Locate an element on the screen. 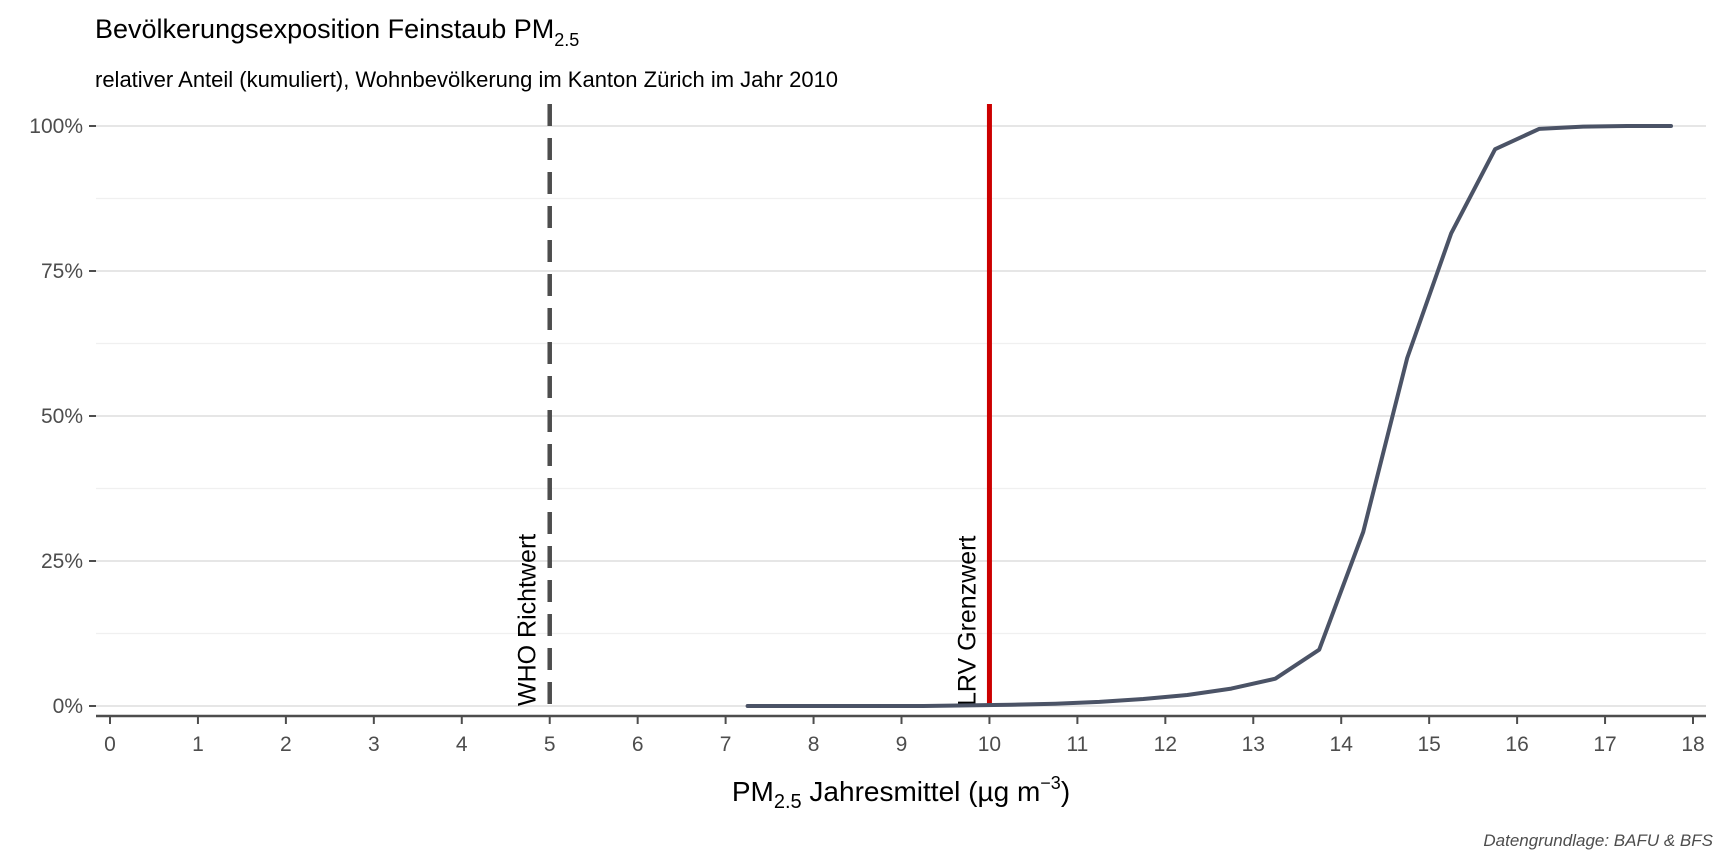 Image resolution: width=1728 pixels, height=864 pixels. x-tick-label: 7 is located at coordinates (726, 744).